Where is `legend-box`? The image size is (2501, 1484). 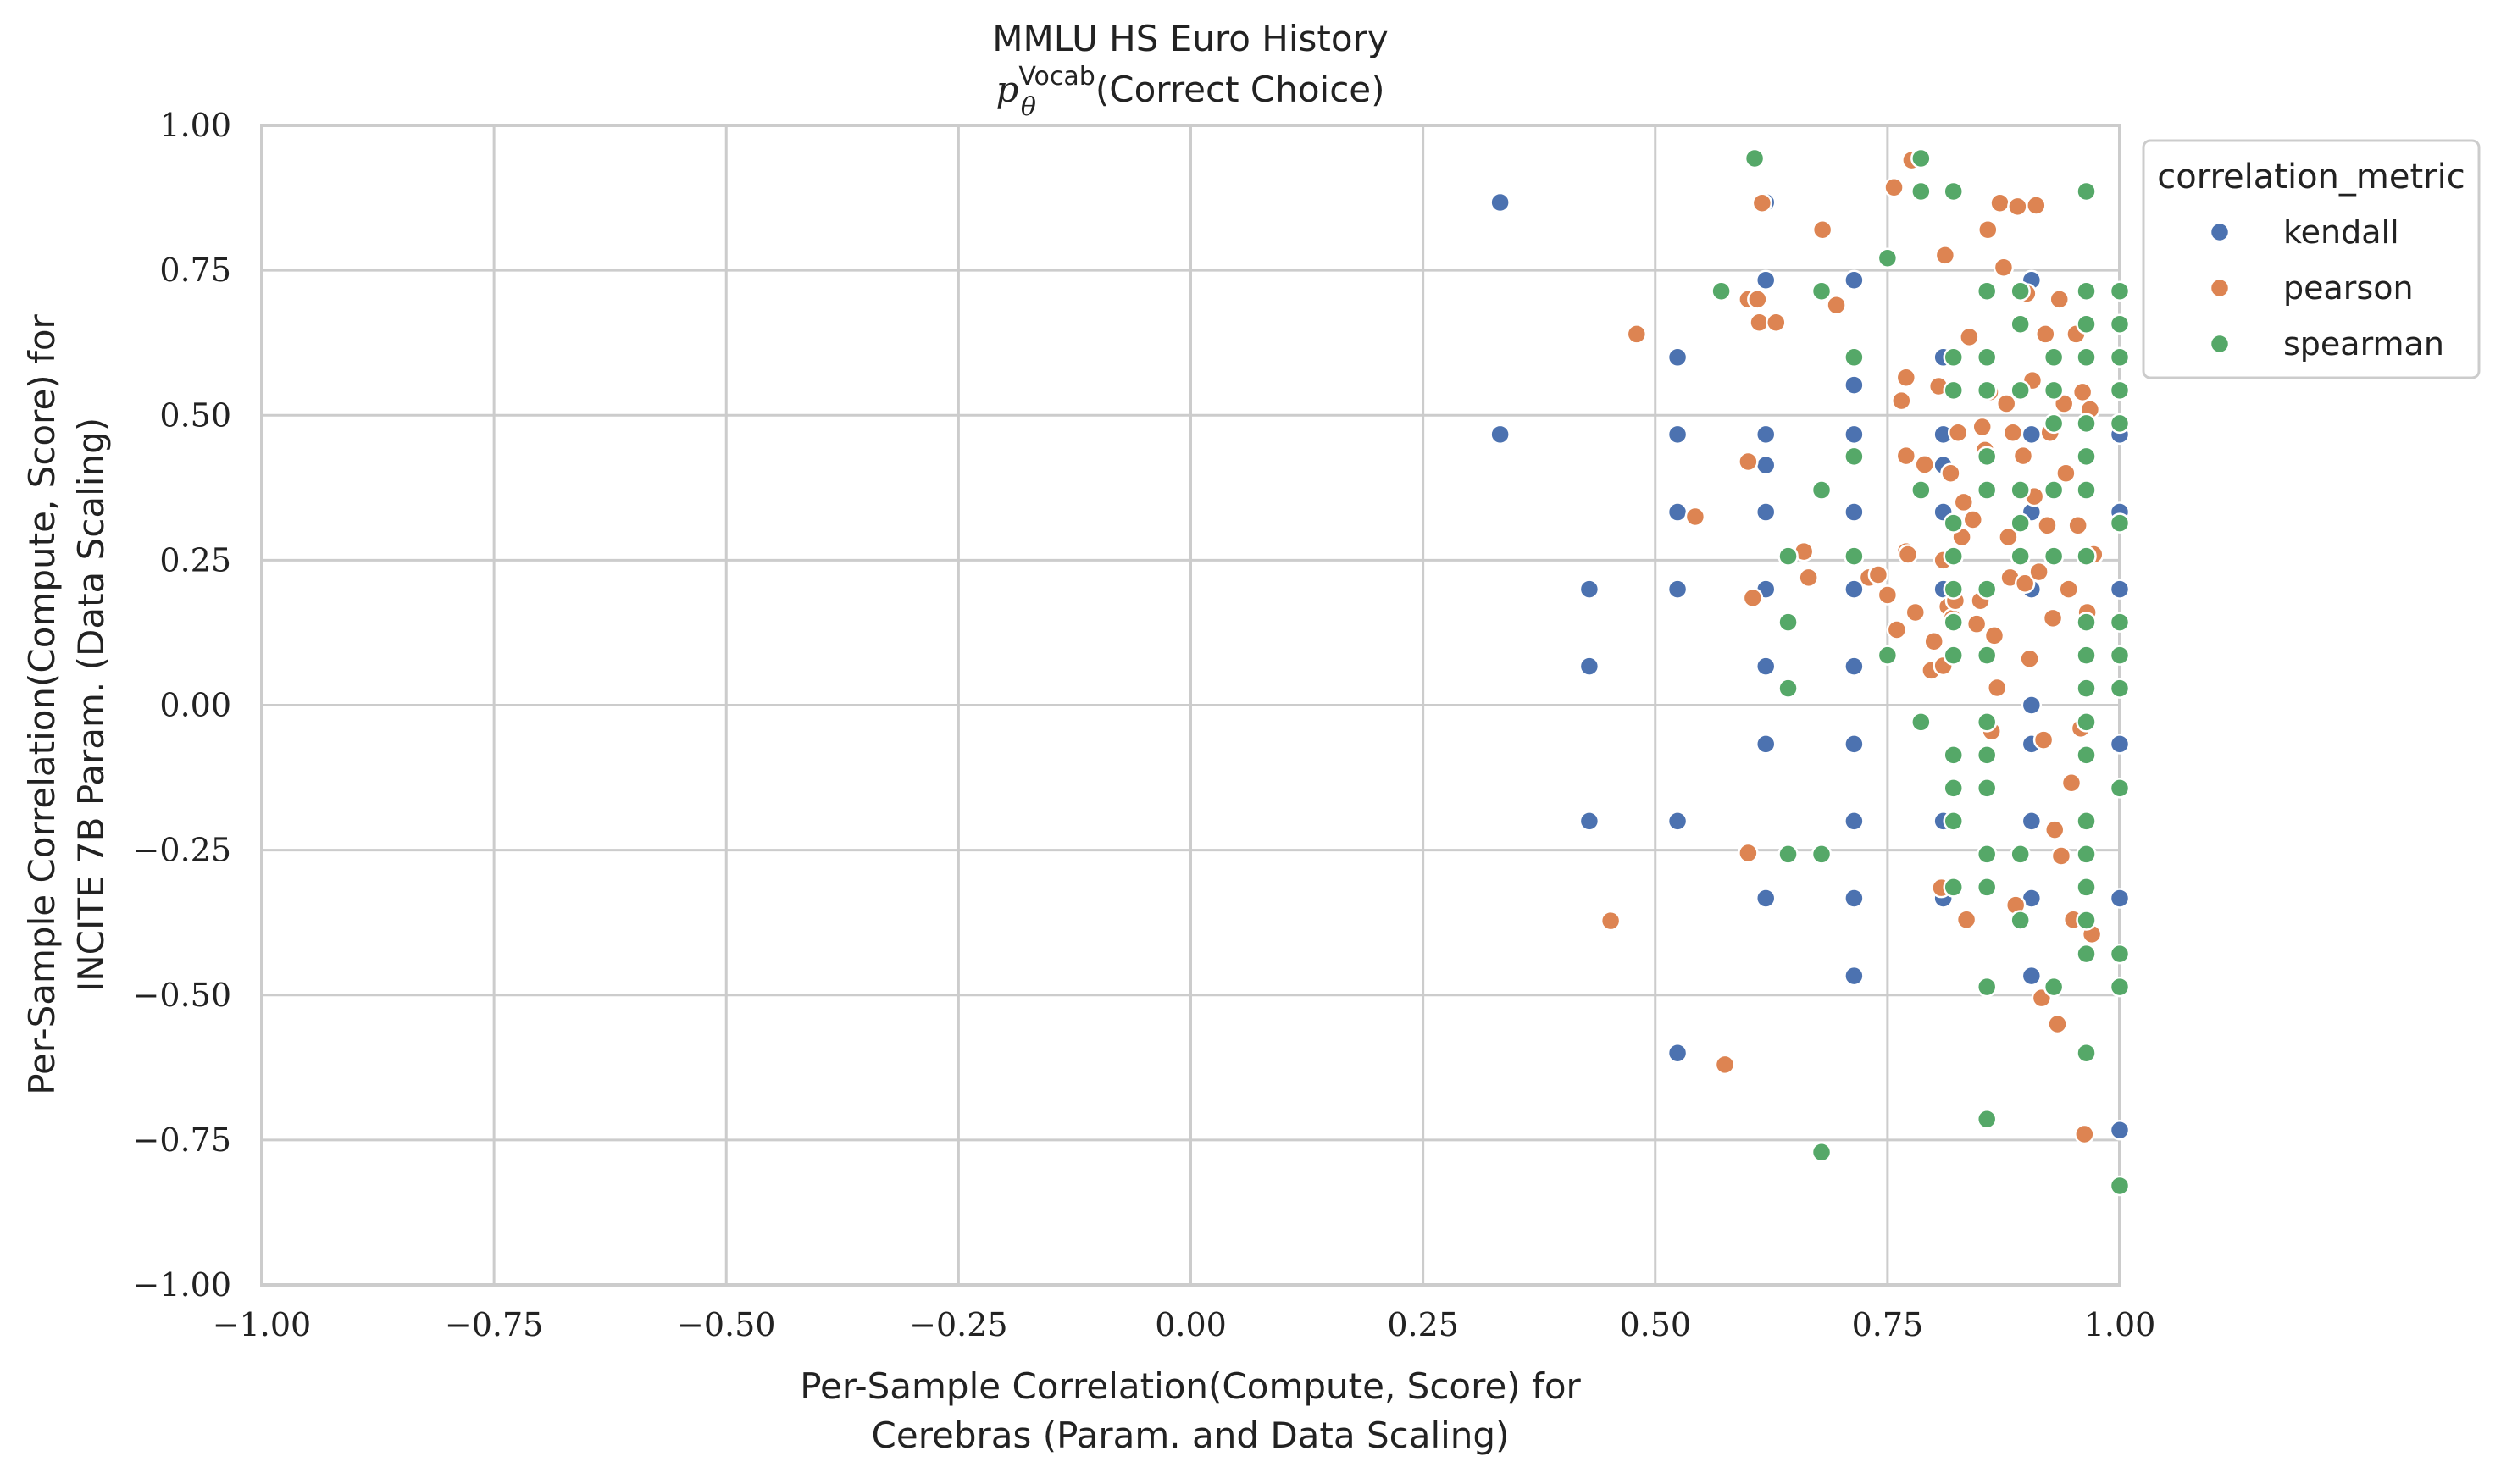
legend-box is located at coordinates (2311, 259).